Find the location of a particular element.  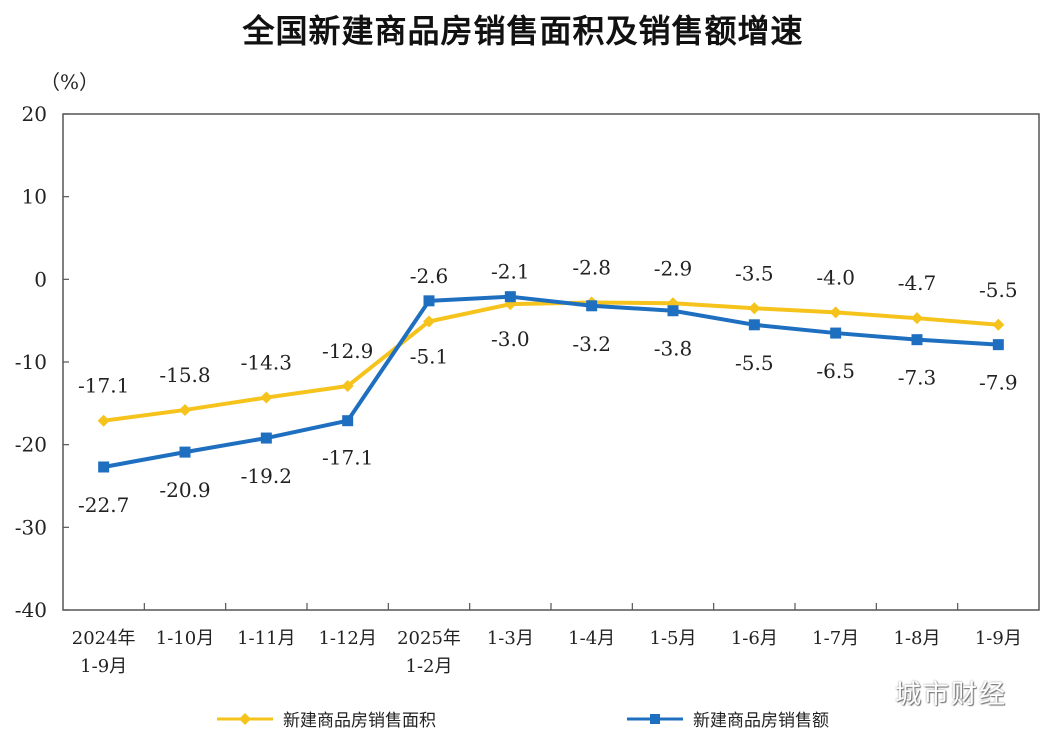

data-label-amount: -6.5 is located at coordinates (835, 371).